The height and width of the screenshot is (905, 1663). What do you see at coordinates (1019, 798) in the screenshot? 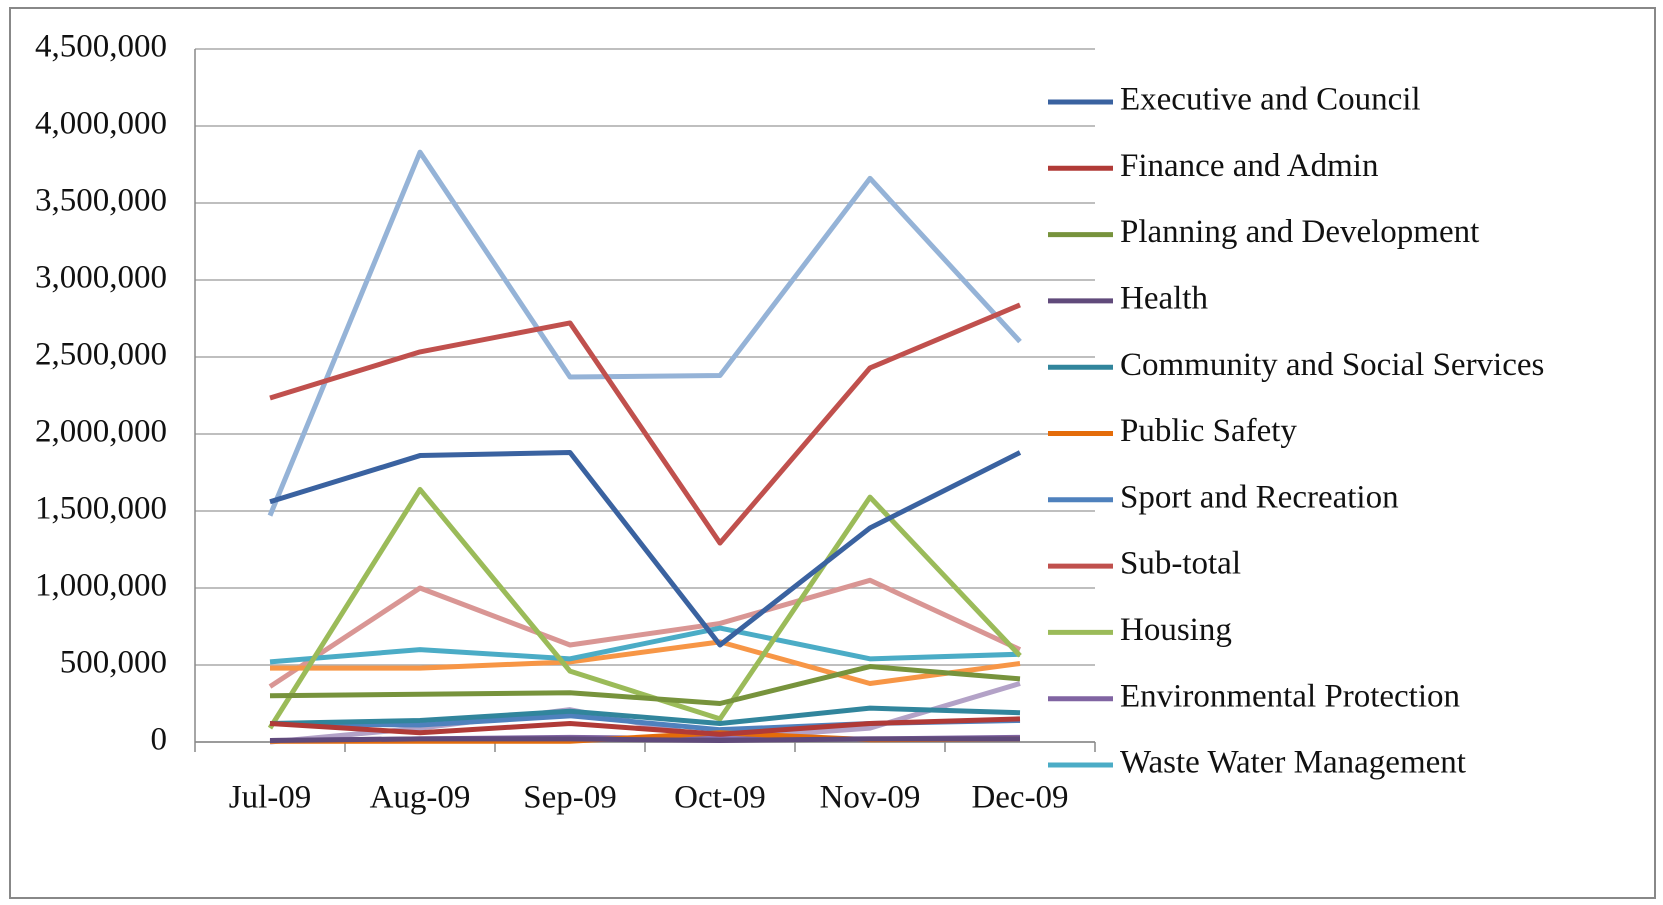
I see `x-tick-label: Dec-09` at bounding box center [1019, 798].